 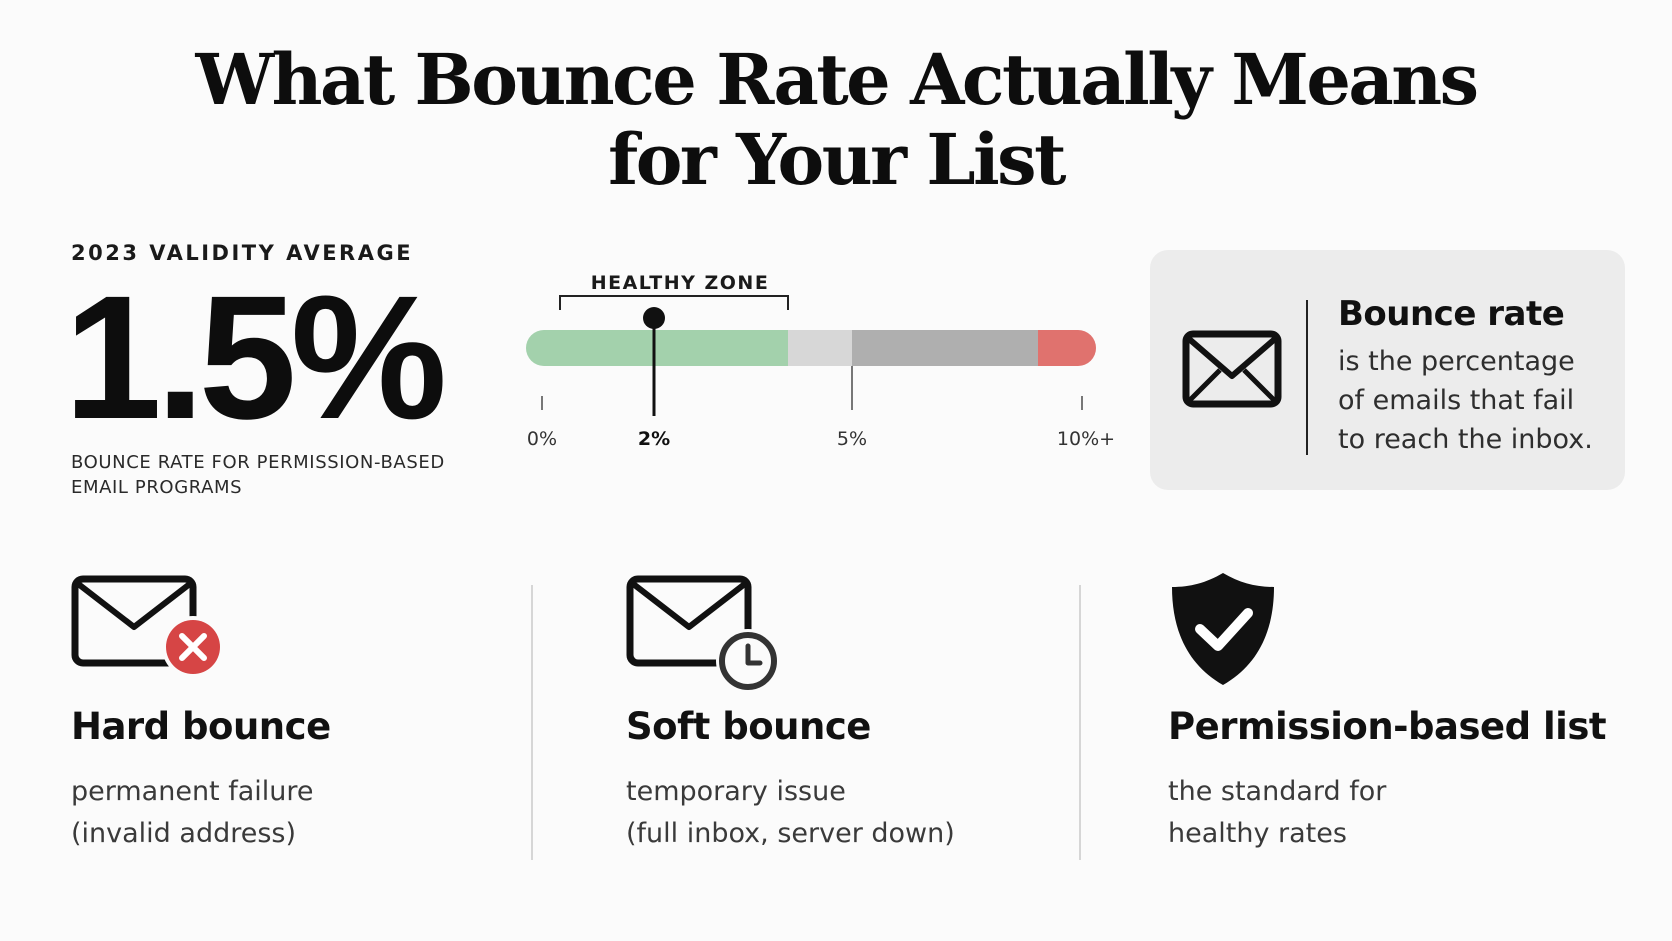 I want to click on marker-dot, so click(x=654, y=318).